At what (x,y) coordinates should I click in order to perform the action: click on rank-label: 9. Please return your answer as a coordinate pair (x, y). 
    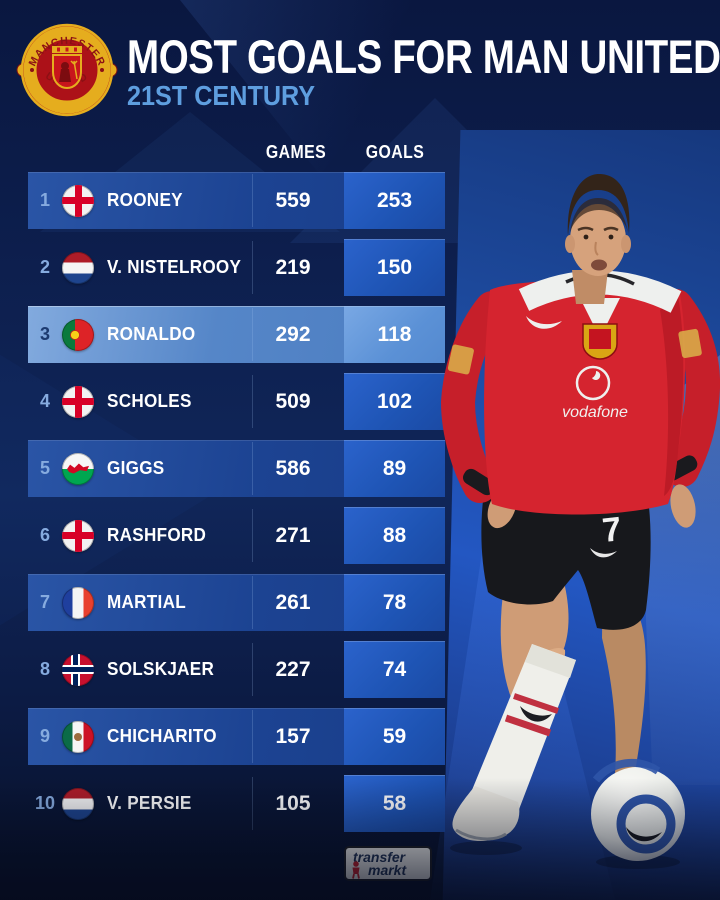
    Looking at the image, I should click on (44, 736).